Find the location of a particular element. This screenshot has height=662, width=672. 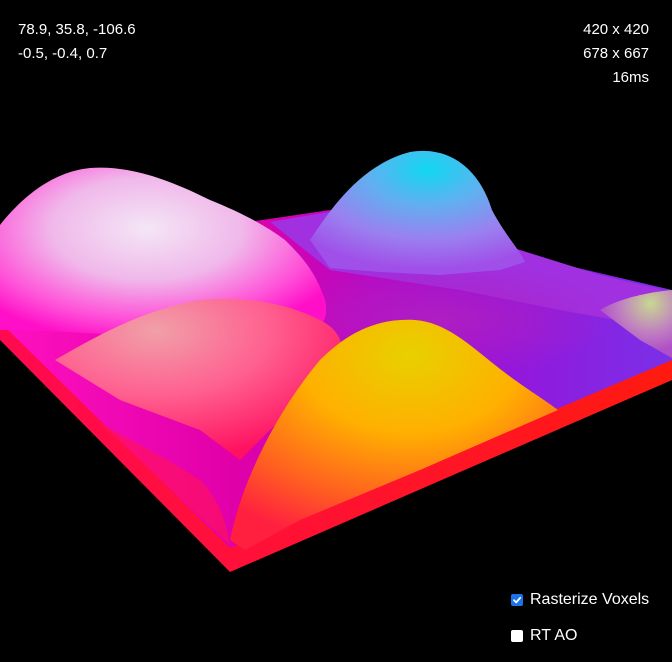

terrain-right-hill is located at coordinates (636, 324).